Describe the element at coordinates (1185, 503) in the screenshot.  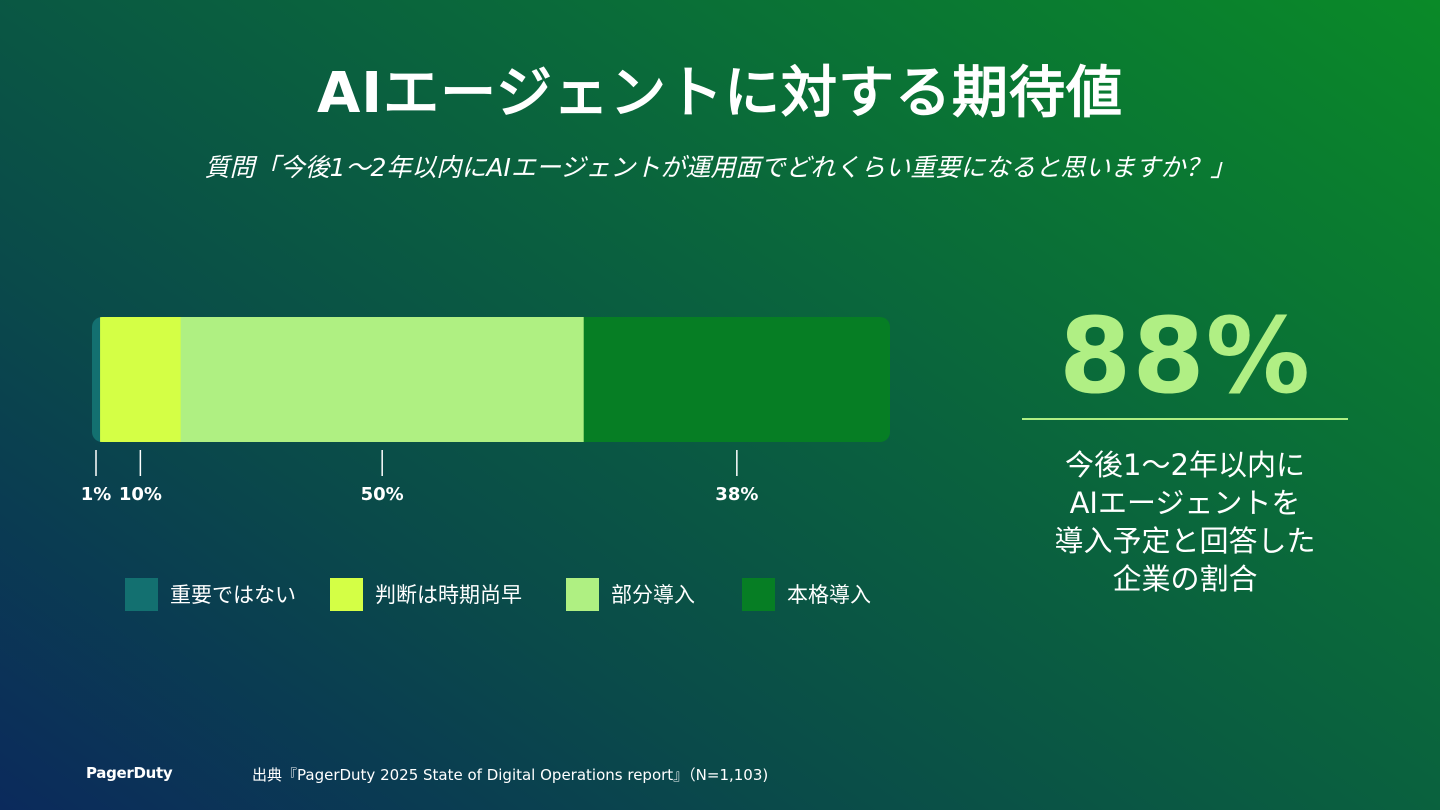
I see `kpi-caption-line-2: AIエージェントを` at that location.